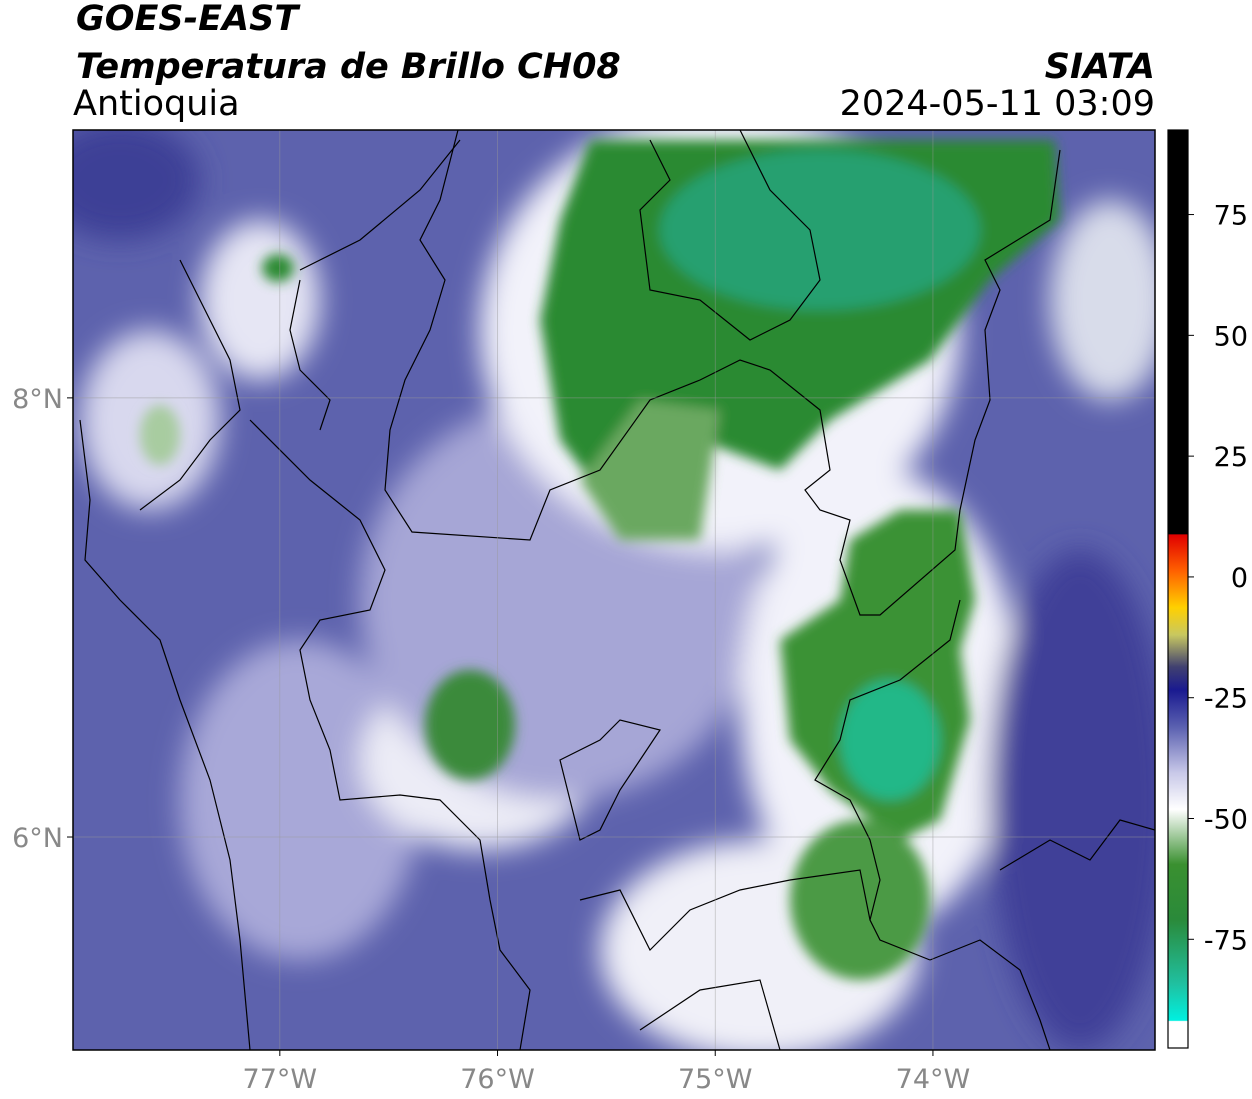 Image resolution: width=1252 pixels, height=1099 pixels. Describe the element at coordinates (1231, 216) in the screenshot. I see `colorbar-tick-label: 75` at that location.